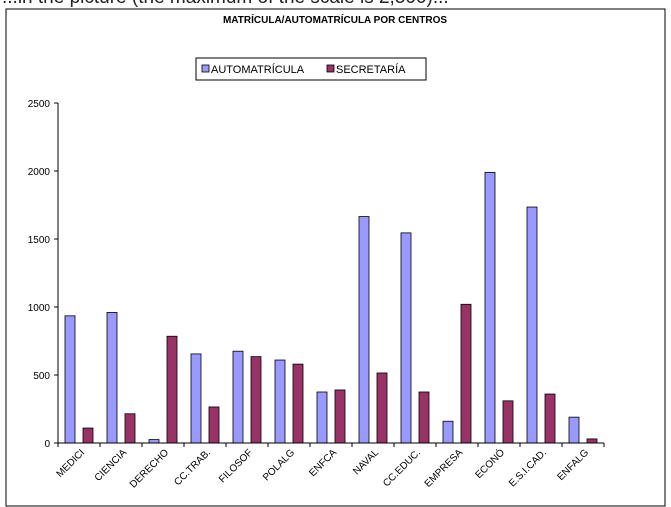 This screenshot has height=507, width=671. I want to click on legend: AUTOMATRÍCULA SECRETARÍA, so click(311, 69).